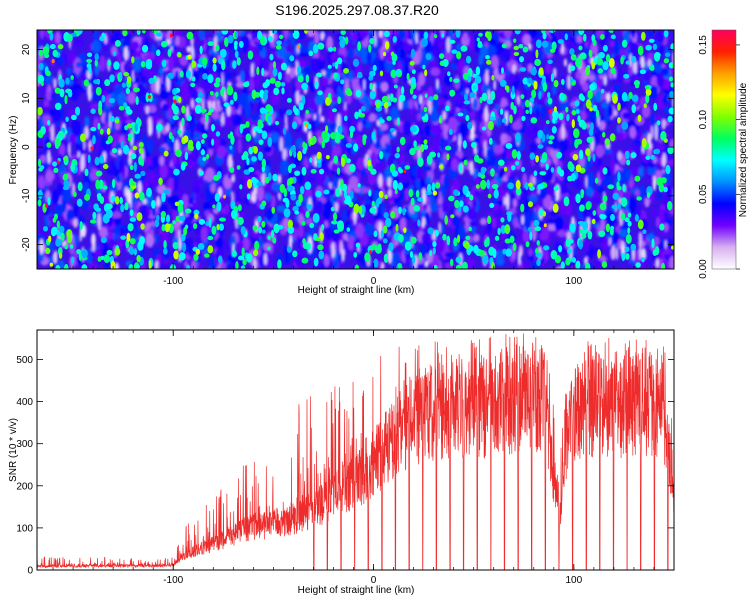 The image size is (750, 600). Describe the element at coordinates (719, 157) in the screenshot. I see `colorbar-ticks: 0.000.050.100.15` at that location.